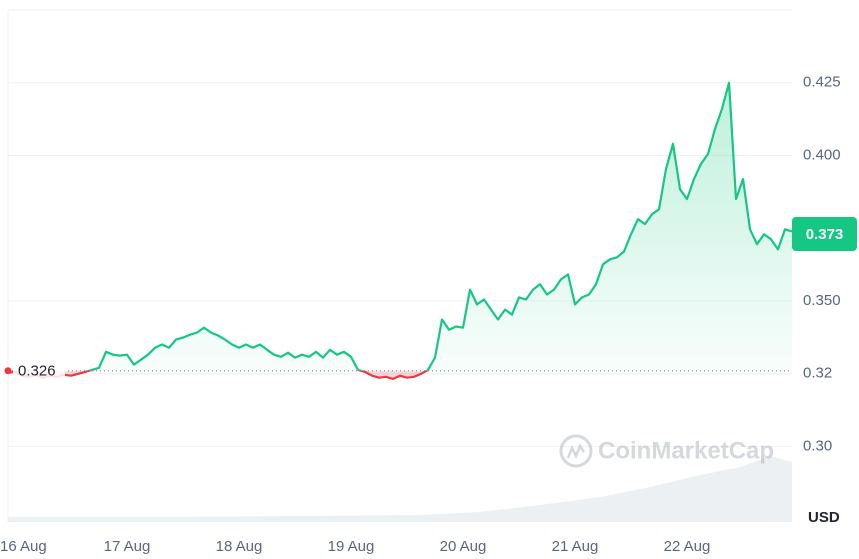 The width and height of the screenshot is (859, 559). I want to click on price-line-down, so click(218, 375).